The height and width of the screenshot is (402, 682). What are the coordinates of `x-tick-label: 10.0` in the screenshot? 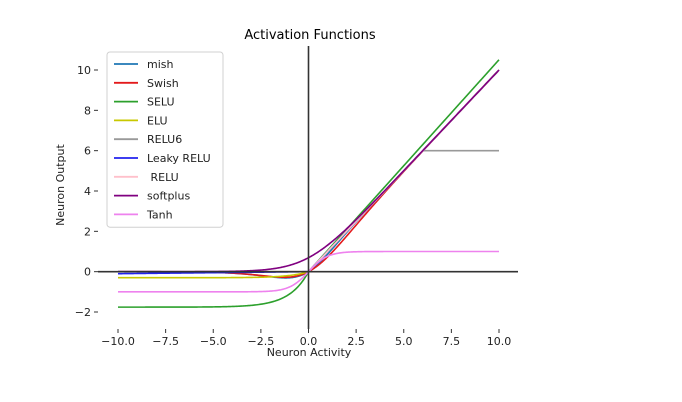 It's located at (499, 341).